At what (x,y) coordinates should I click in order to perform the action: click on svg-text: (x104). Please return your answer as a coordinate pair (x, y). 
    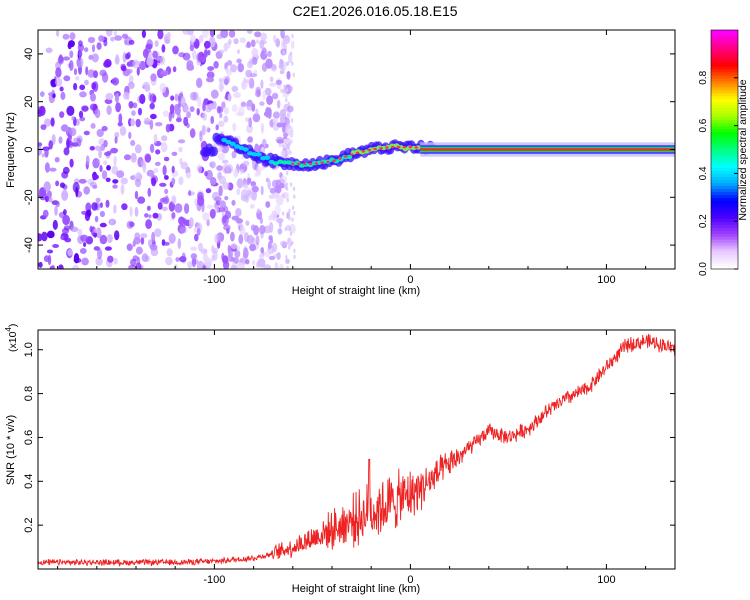
    Looking at the image, I should click on (11, 338).